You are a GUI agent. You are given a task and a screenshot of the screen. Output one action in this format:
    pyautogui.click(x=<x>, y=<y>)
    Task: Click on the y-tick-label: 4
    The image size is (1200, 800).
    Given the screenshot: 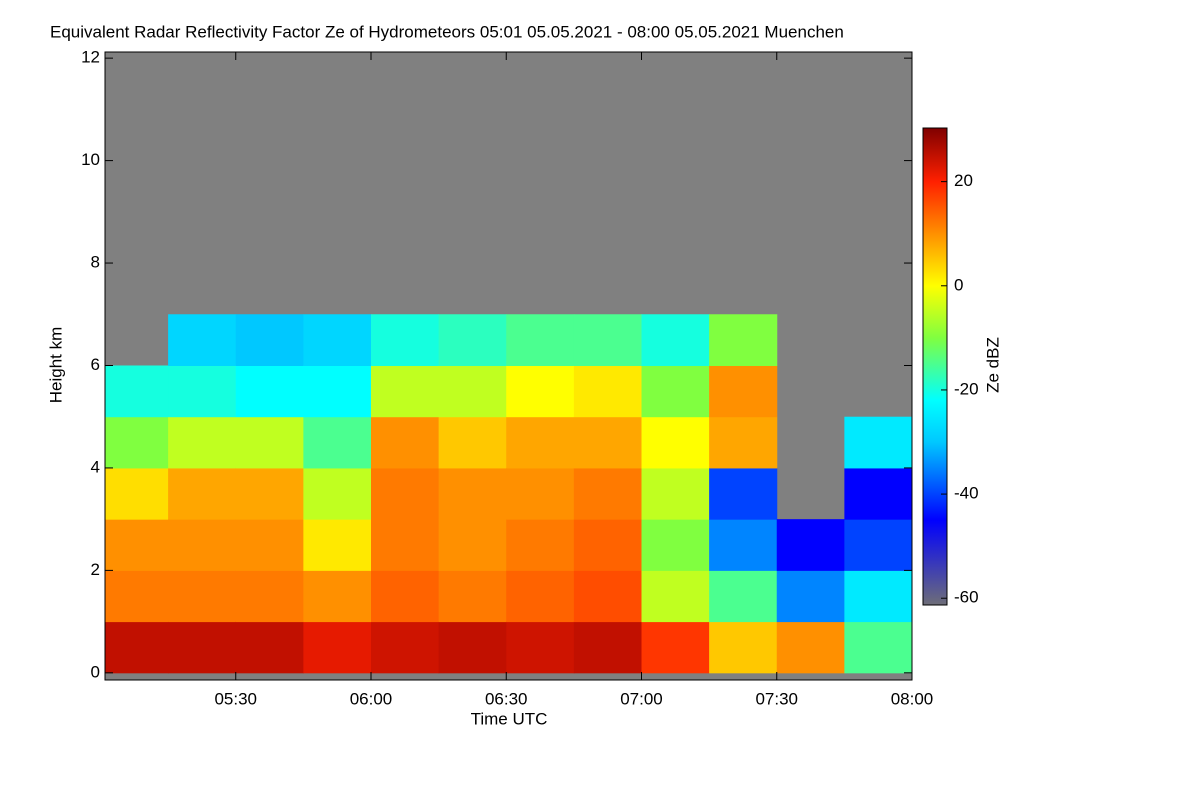 What is the action you would take?
    pyautogui.click(x=95, y=466)
    